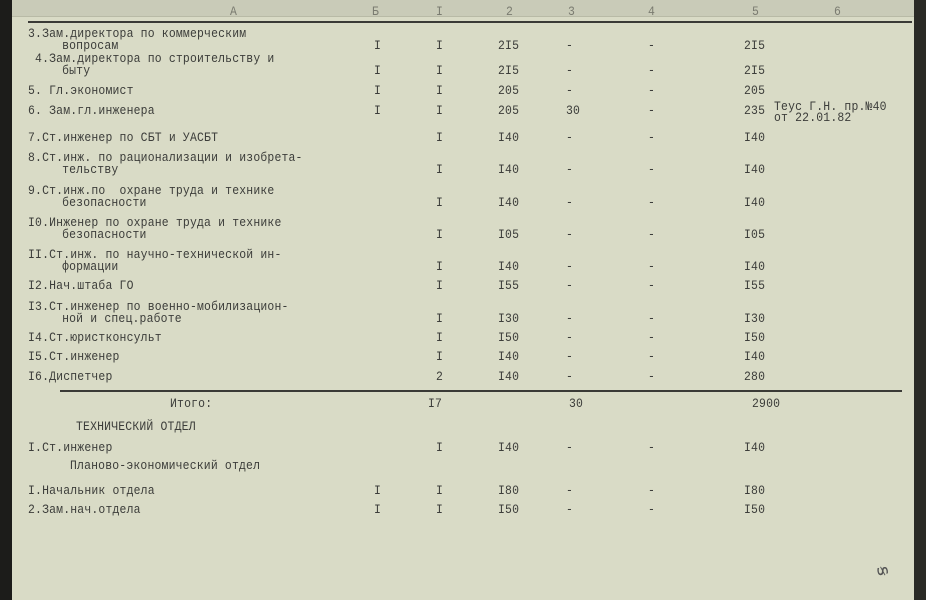 The width and height of the screenshot is (926, 600). Describe the element at coordinates (470, 22) in the screenshot. I see `header-rule` at that location.